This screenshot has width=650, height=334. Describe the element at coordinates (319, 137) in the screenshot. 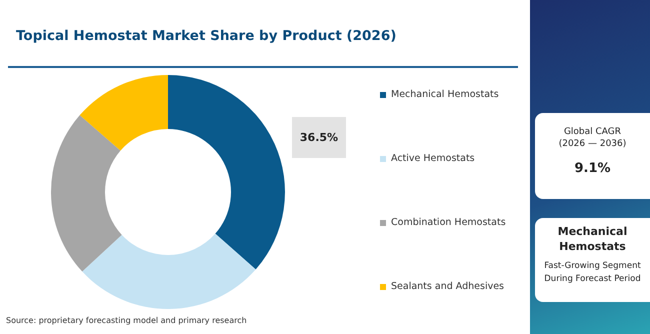

I see `data-label: 36.5%` at that location.